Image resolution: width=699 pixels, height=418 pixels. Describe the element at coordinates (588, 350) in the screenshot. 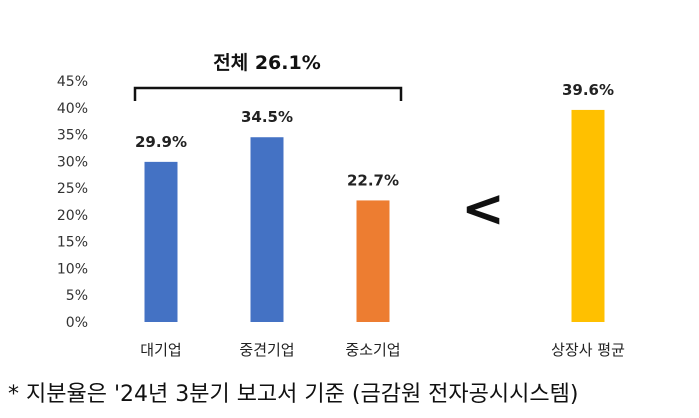

I see `category-label: 상장사 평균` at that location.